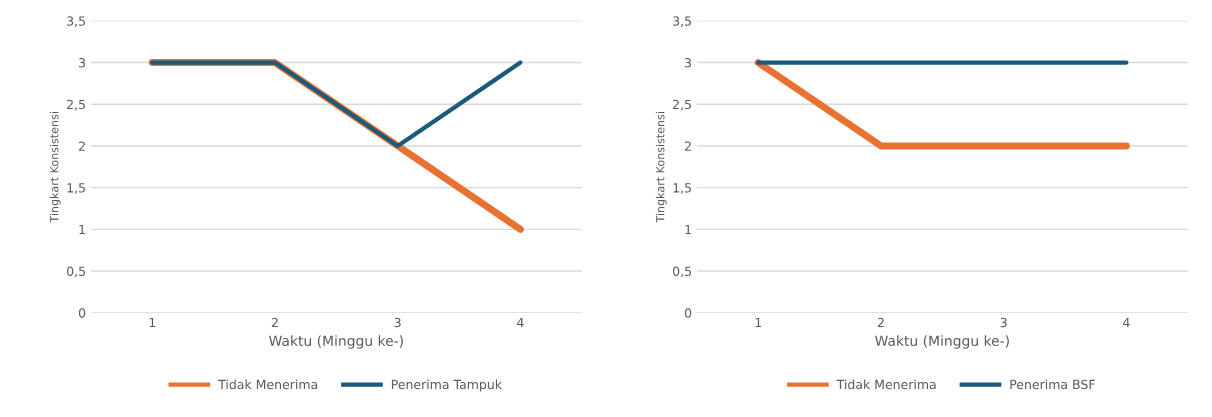  What do you see at coordinates (1052, 384) in the screenshot?
I see `legend-label: Penerima BSF` at bounding box center [1052, 384].